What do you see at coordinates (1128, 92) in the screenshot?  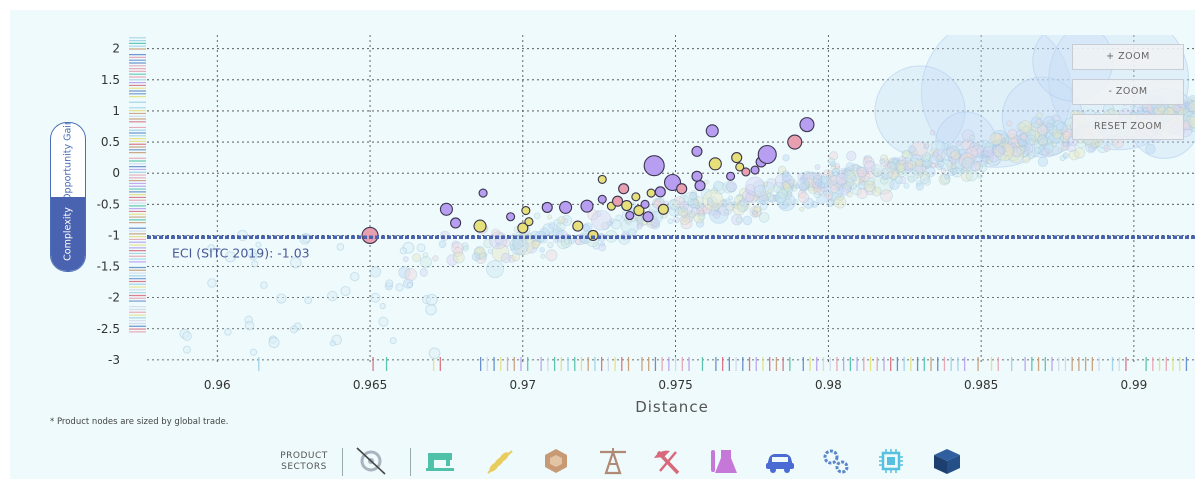 I see `zoom-out-button: - ZOOM` at bounding box center [1128, 92].